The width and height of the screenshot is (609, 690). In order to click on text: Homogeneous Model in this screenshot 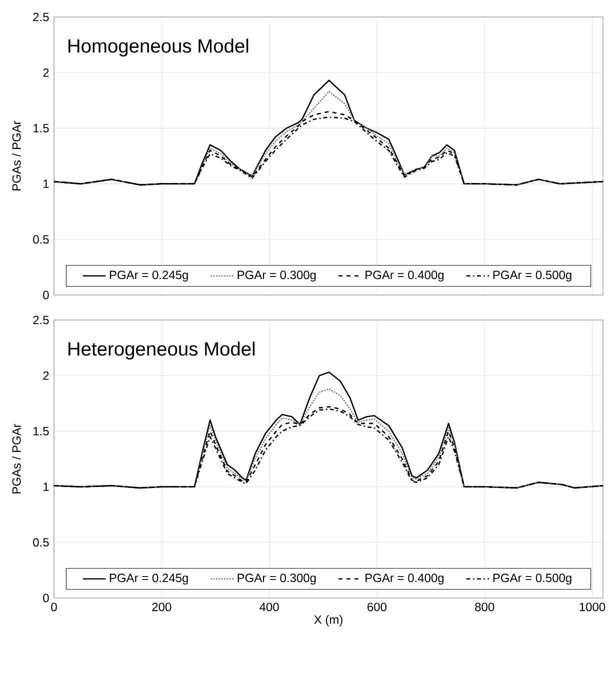, I will do `click(158, 47)`.